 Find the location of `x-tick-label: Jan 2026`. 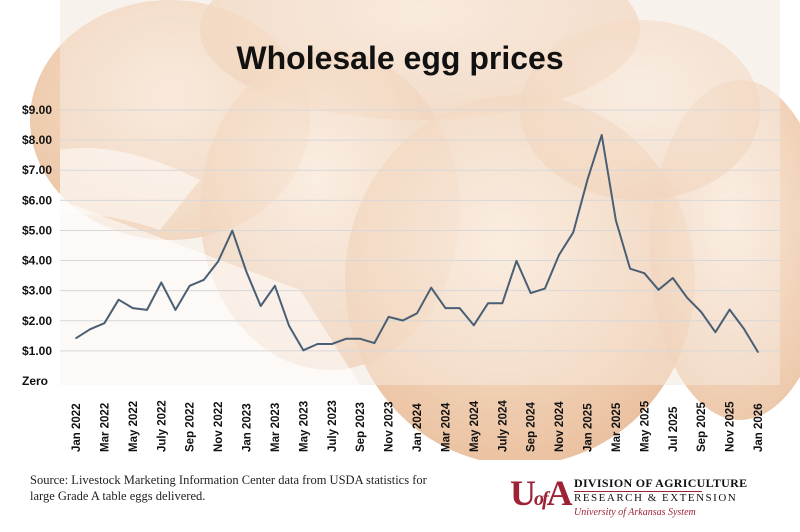

x-tick-label: Jan 2026 is located at coordinates (759, 427).